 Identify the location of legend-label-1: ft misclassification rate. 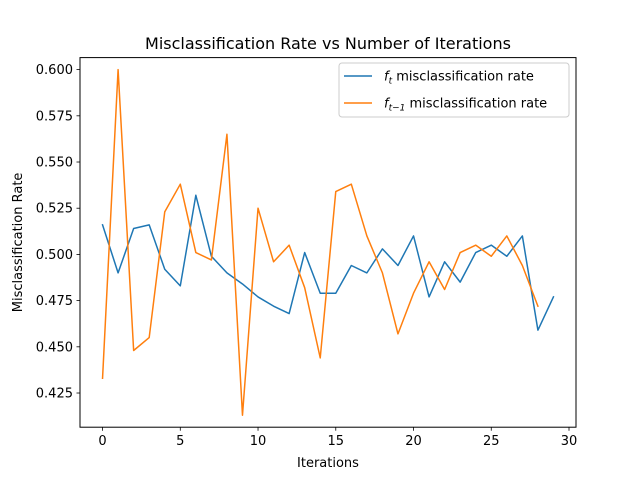
(459, 78).